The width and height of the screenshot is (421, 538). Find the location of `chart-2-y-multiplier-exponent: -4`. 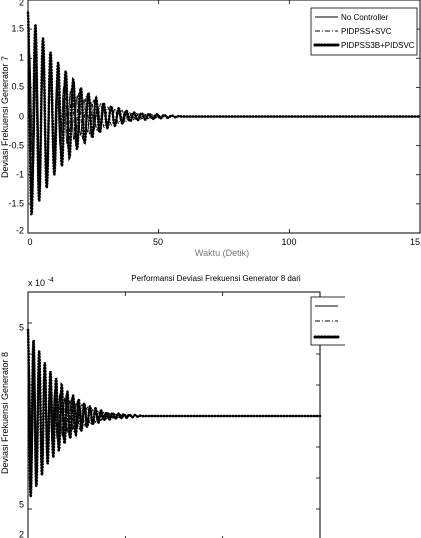

chart-2-y-multiplier-exponent: -4 is located at coordinates (51, 280).